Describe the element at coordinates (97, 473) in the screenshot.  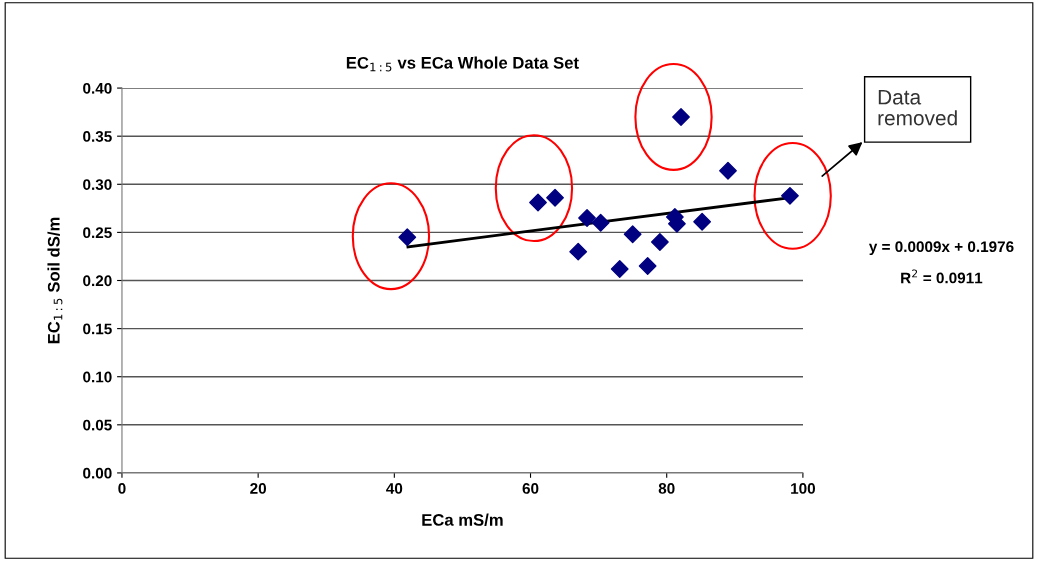
I see `y-tick-label: 0.00` at that location.